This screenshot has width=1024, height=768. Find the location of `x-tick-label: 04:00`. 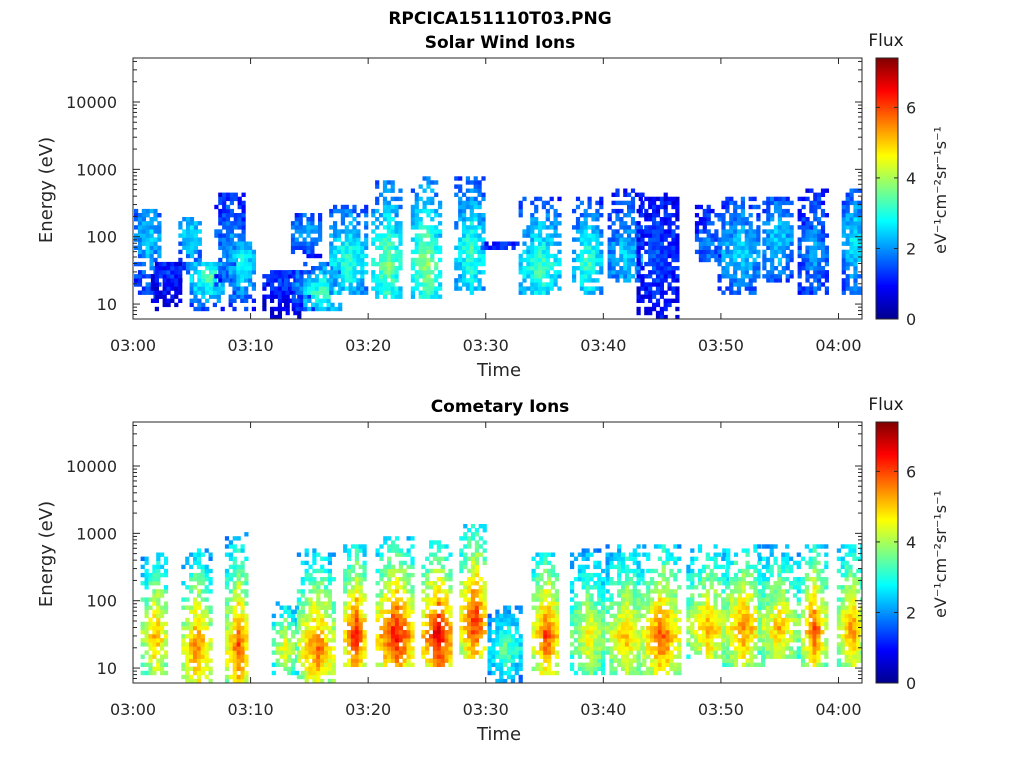

x-tick-label: 04:00 is located at coordinates (838, 345).